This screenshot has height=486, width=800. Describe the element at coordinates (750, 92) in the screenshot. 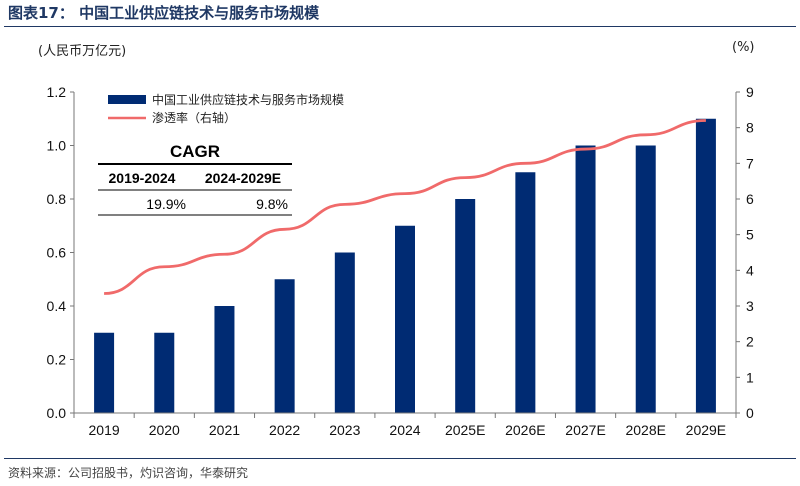

I see `right-tick-label: 9` at that location.